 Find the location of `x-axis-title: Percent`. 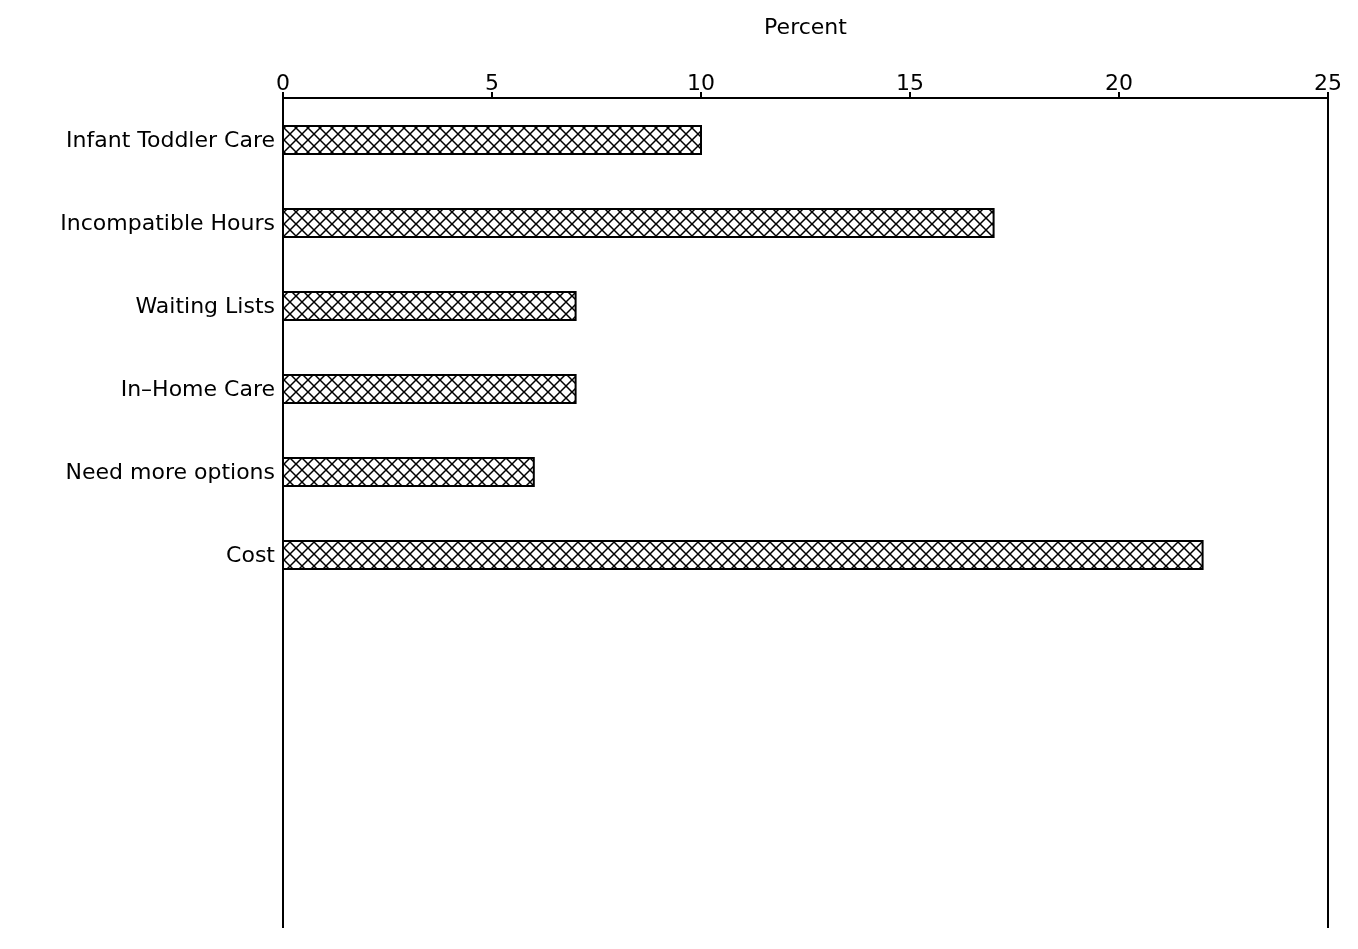

x-axis-title: Percent is located at coordinates (806, 26).